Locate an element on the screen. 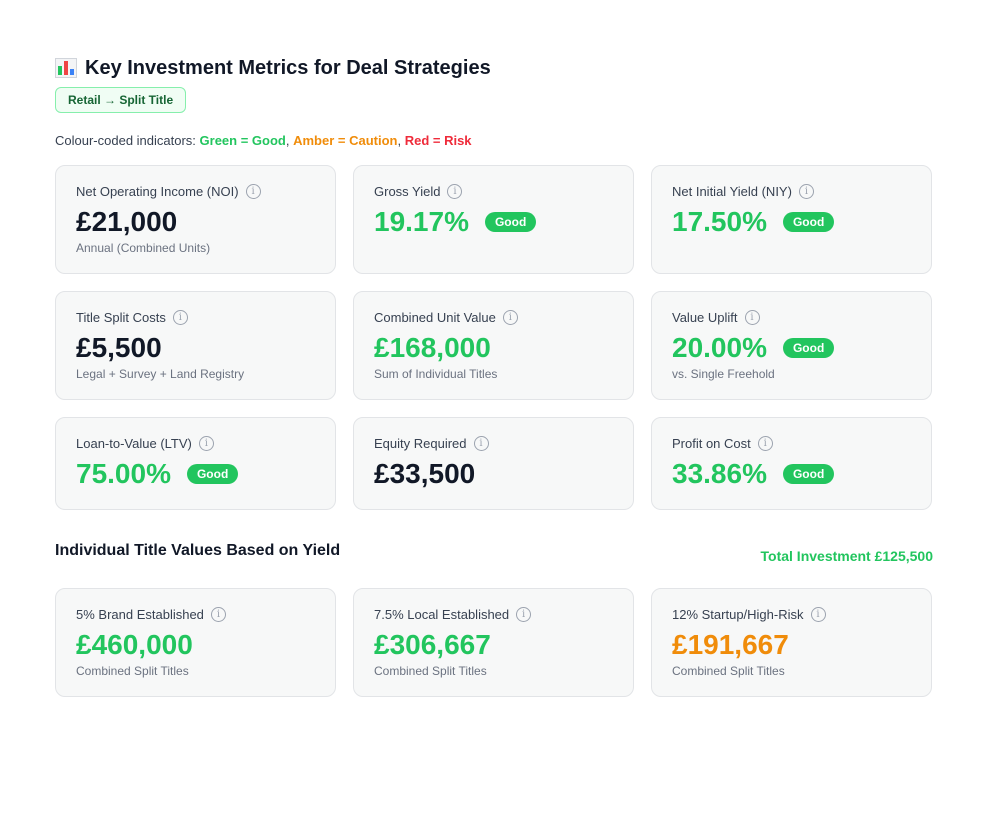  metric-value-row: 33.86% Good is located at coordinates (791, 474).